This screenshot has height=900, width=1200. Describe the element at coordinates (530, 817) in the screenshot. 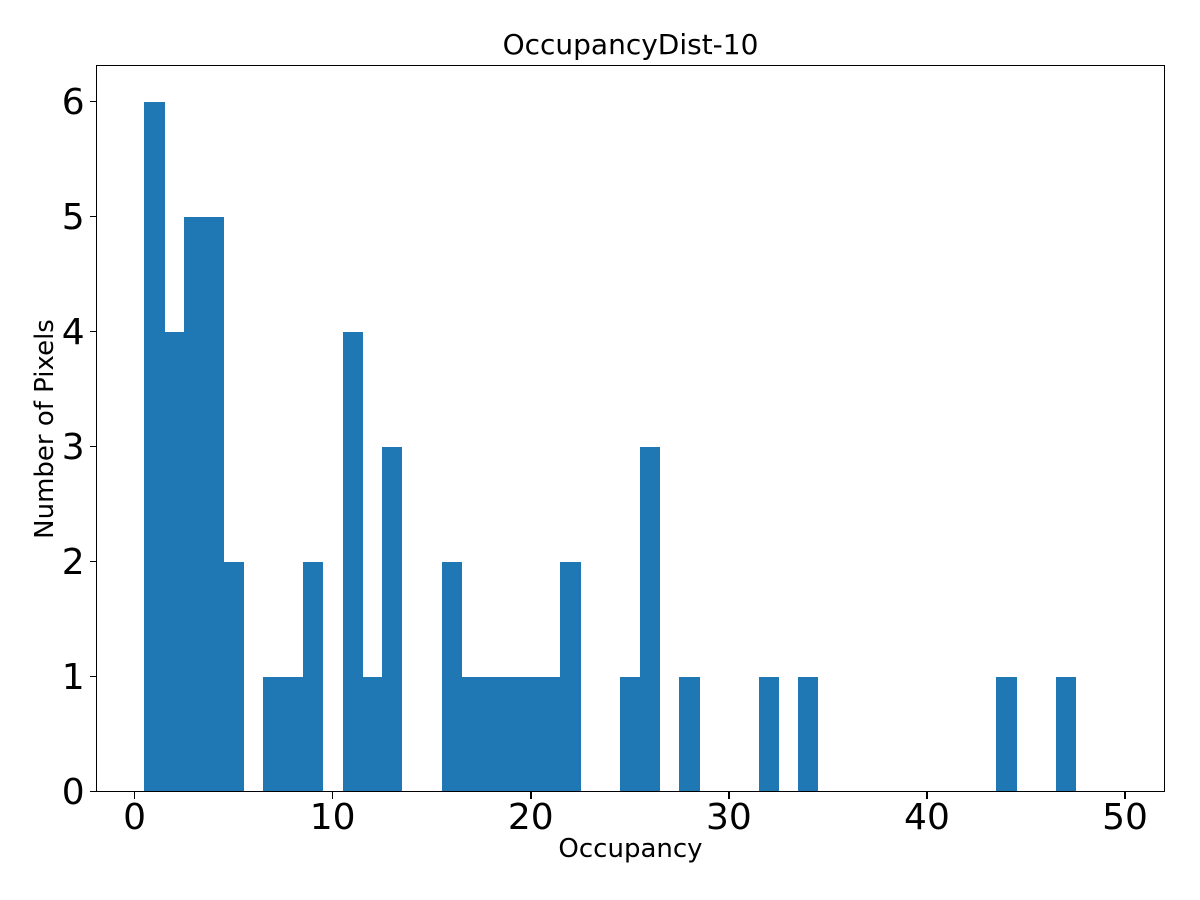

I see `x-tick-label: 20` at that location.